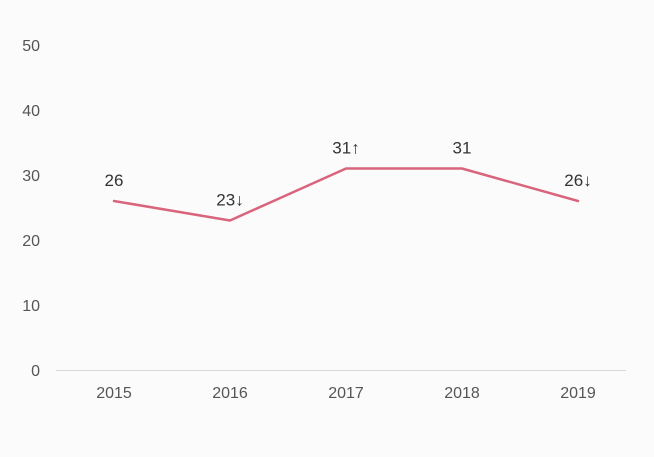 The width and height of the screenshot is (654, 457). What do you see at coordinates (462, 148) in the screenshot?
I see `data-label-2018: 31` at bounding box center [462, 148].